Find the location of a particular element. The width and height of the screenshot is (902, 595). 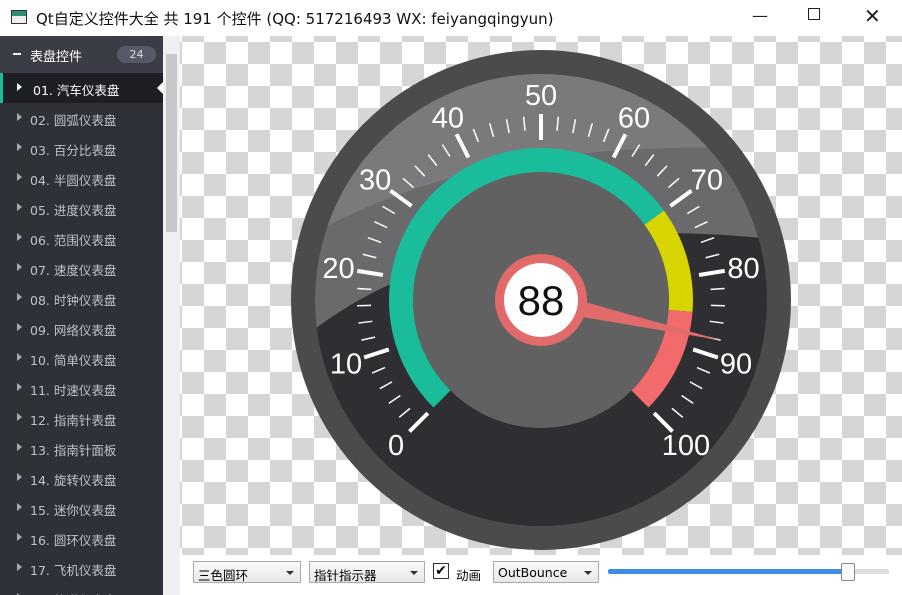

nav-label: 10. 简单仪表盘 is located at coordinates (73, 360).